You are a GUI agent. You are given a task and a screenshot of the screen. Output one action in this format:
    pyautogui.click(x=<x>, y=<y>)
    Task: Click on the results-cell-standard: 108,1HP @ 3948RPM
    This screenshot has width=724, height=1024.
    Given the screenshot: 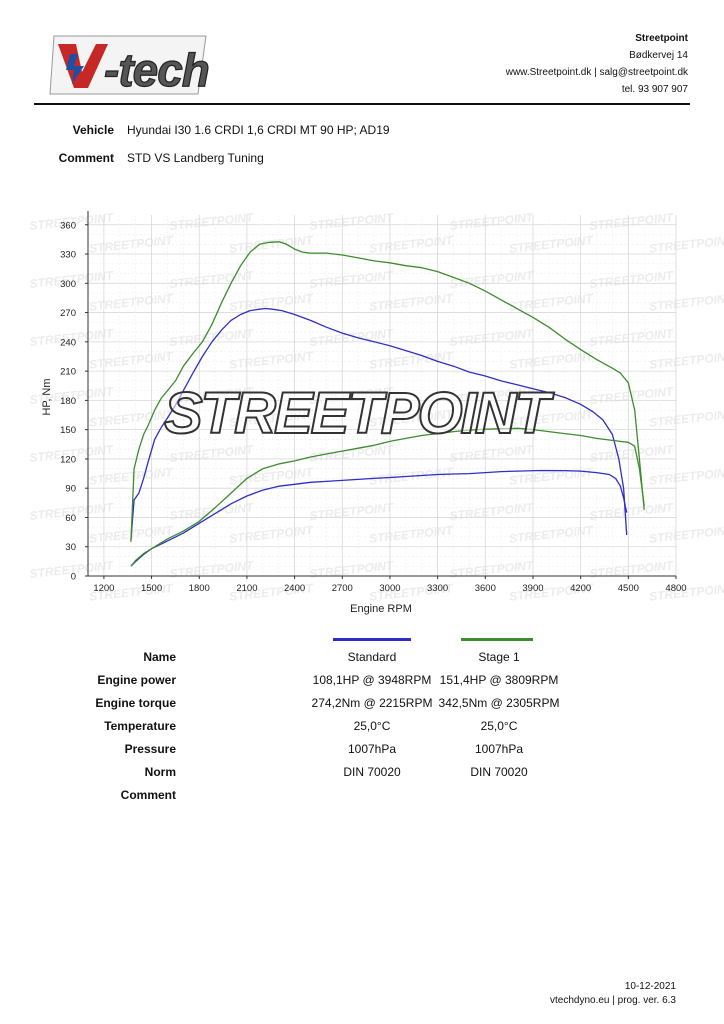 What is the action you would take?
    pyautogui.click(x=372, y=680)
    